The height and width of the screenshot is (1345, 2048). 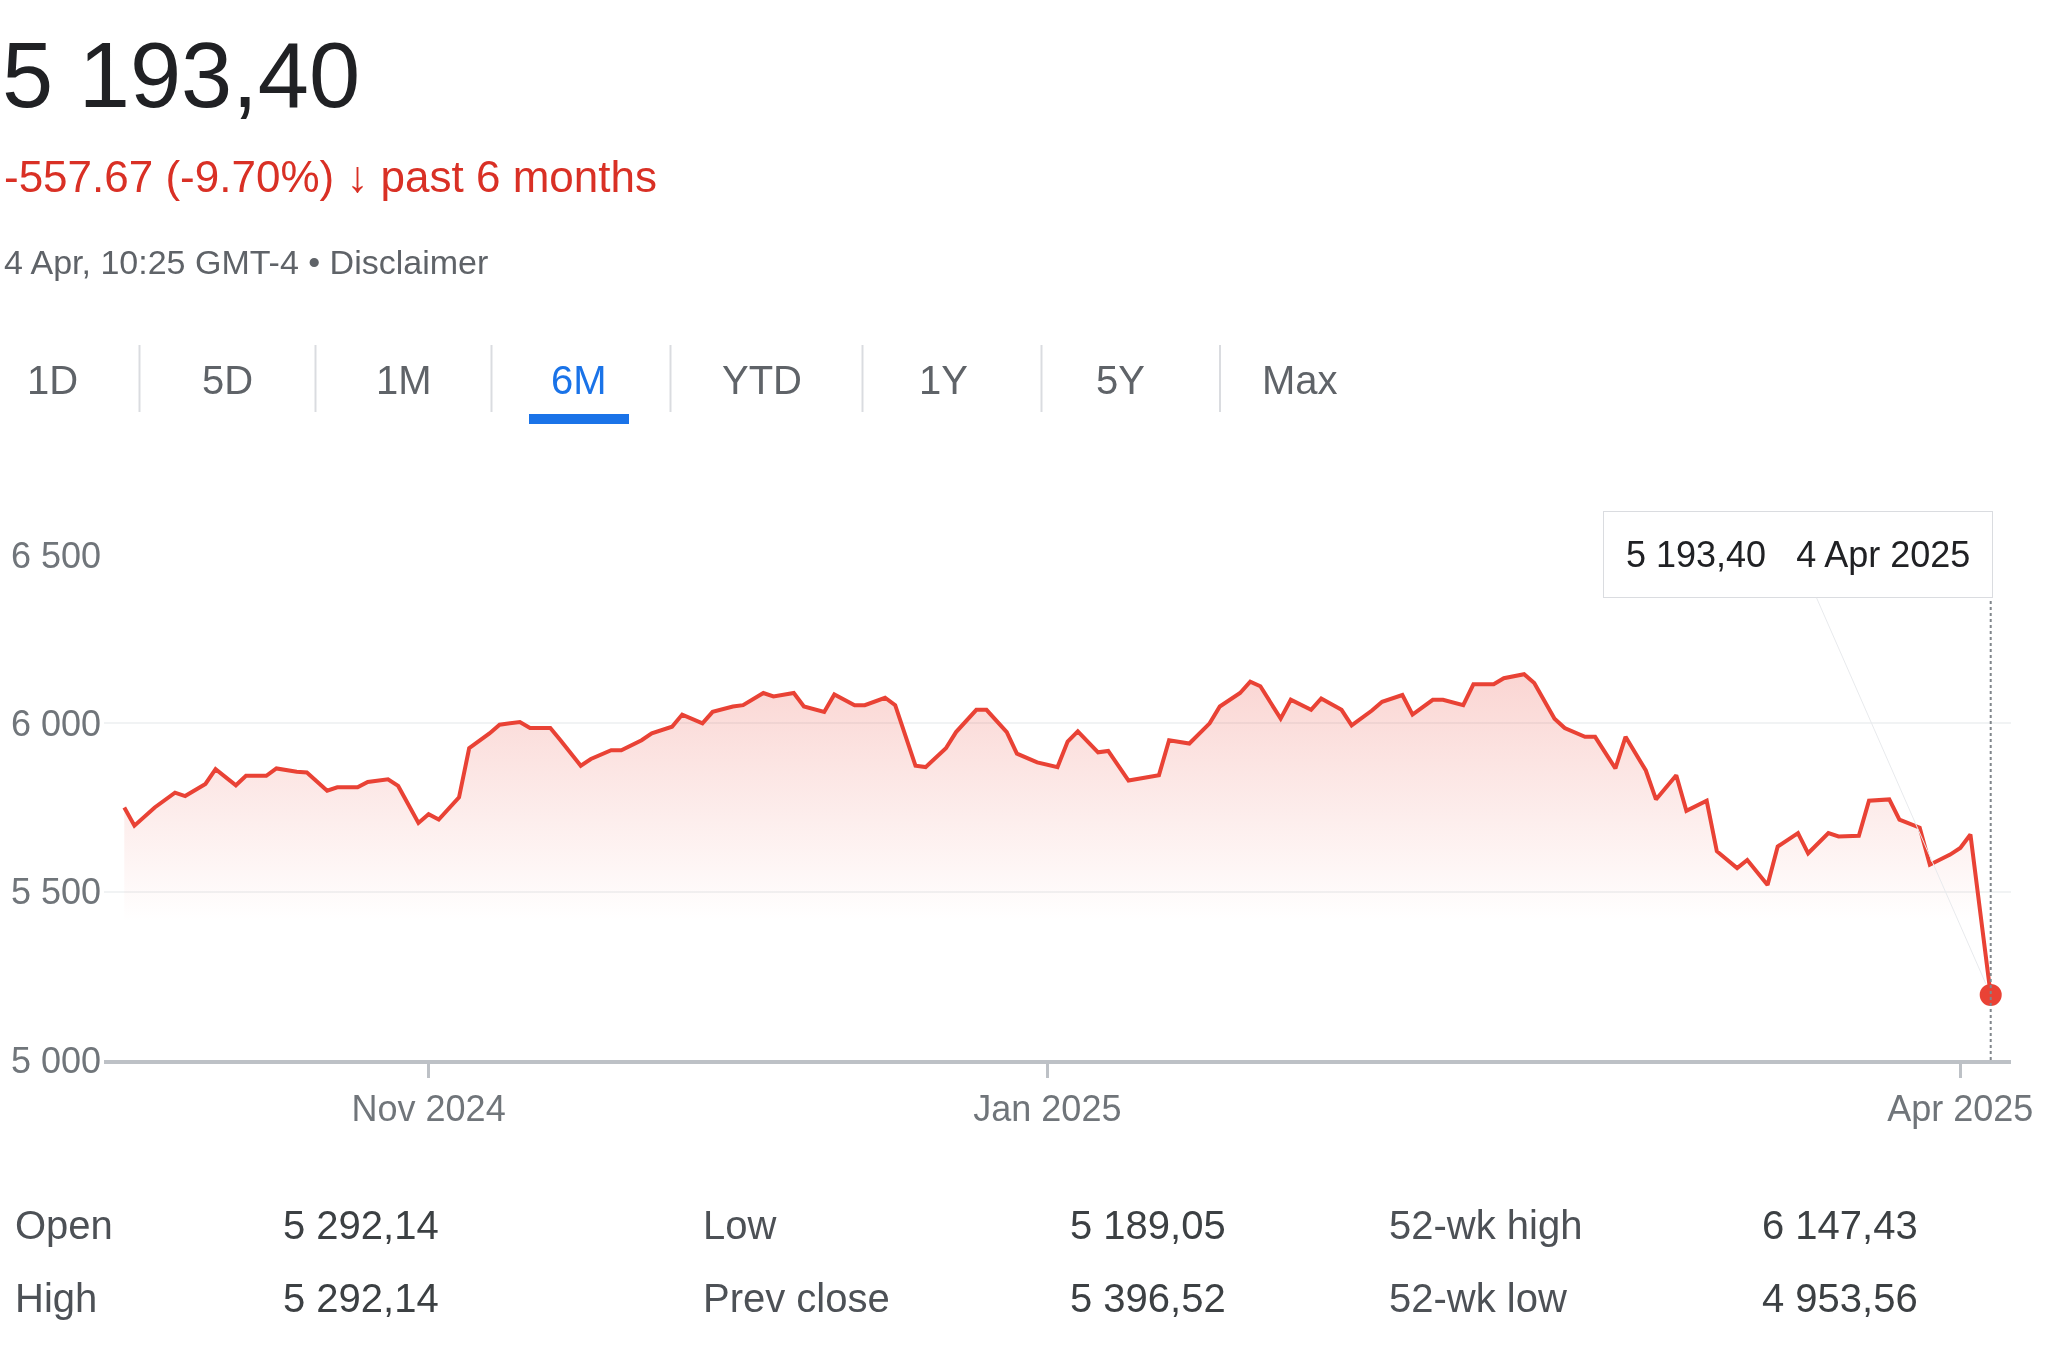 I want to click on text: Low, so click(x=740, y=1225).